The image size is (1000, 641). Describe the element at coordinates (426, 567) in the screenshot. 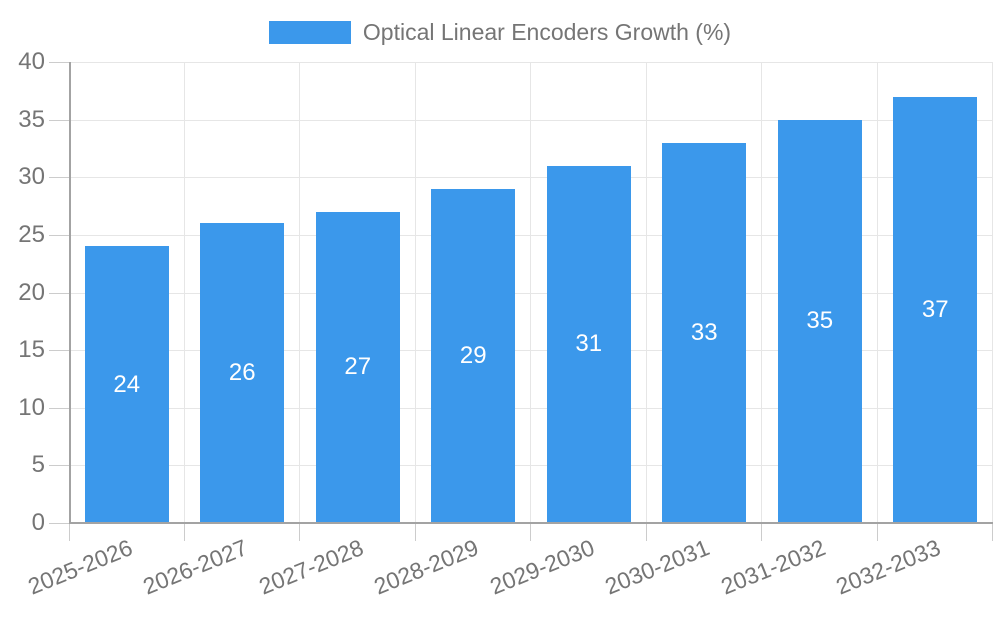

I see `x-axis-category-label: 2028-2029` at that location.